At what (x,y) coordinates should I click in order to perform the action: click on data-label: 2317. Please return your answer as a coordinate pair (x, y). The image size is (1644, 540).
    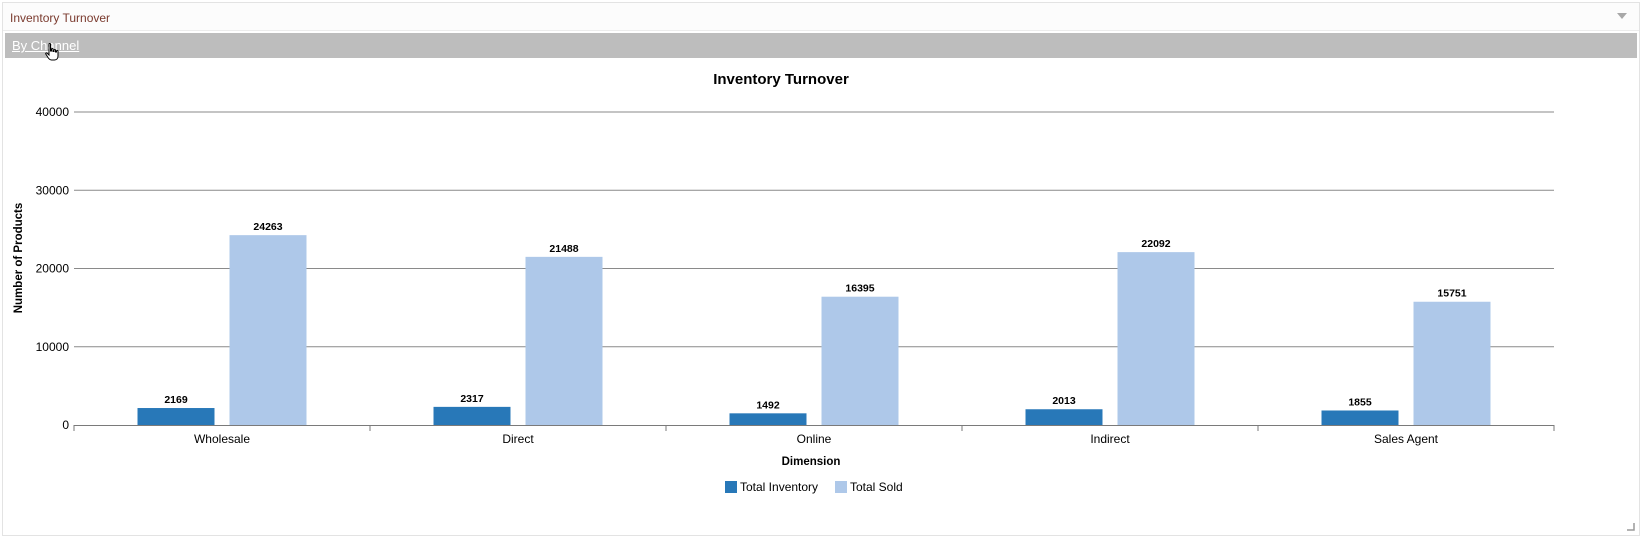
    Looking at the image, I should click on (472, 399).